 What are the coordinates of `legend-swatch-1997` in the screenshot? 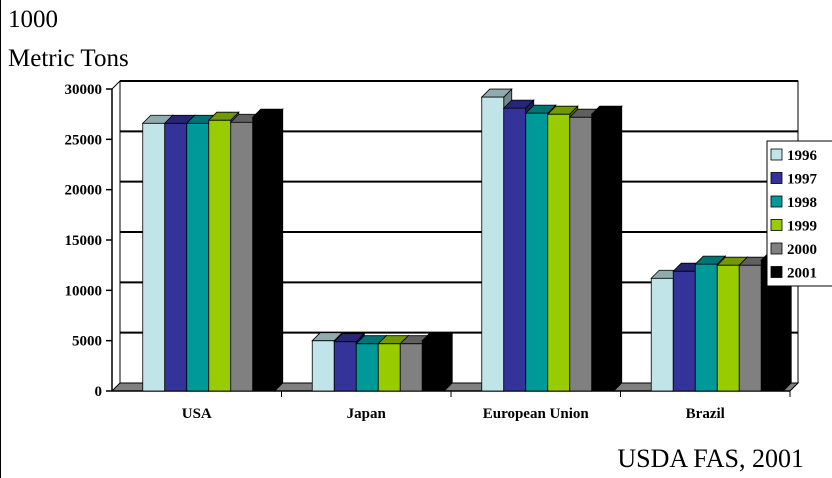 It's located at (776, 178).